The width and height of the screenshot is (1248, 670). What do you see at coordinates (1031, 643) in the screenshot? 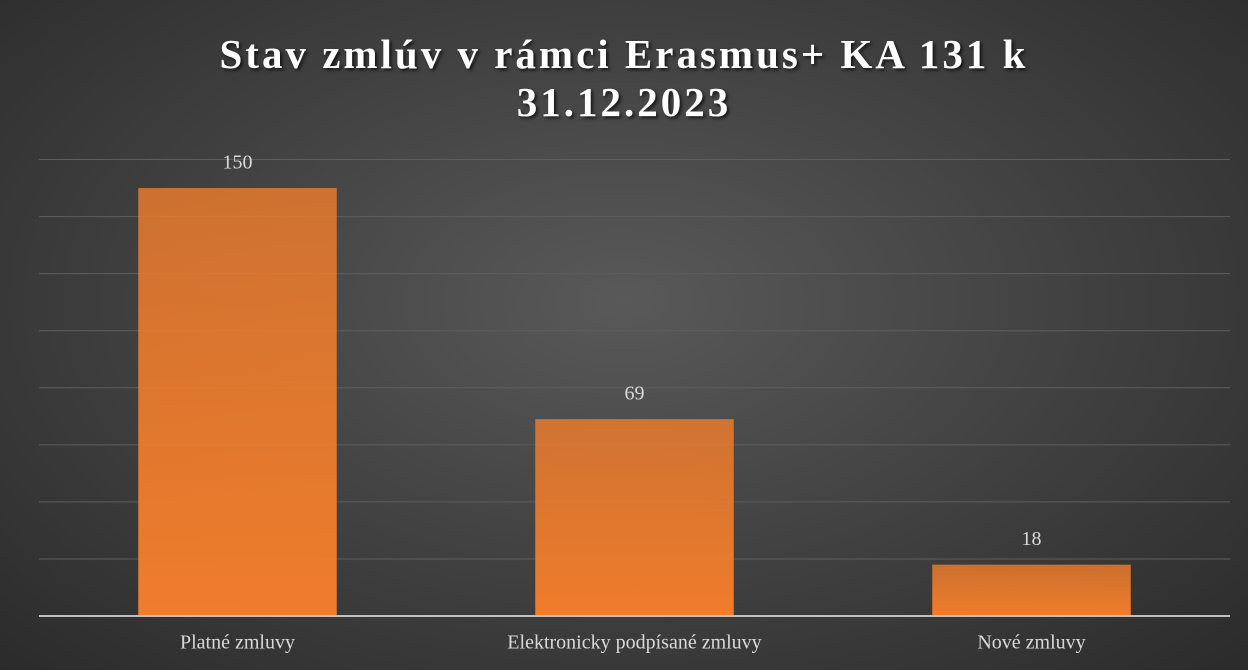
I see `x-tick-label: Nové zmluvy` at bounding box center [1031, 643].